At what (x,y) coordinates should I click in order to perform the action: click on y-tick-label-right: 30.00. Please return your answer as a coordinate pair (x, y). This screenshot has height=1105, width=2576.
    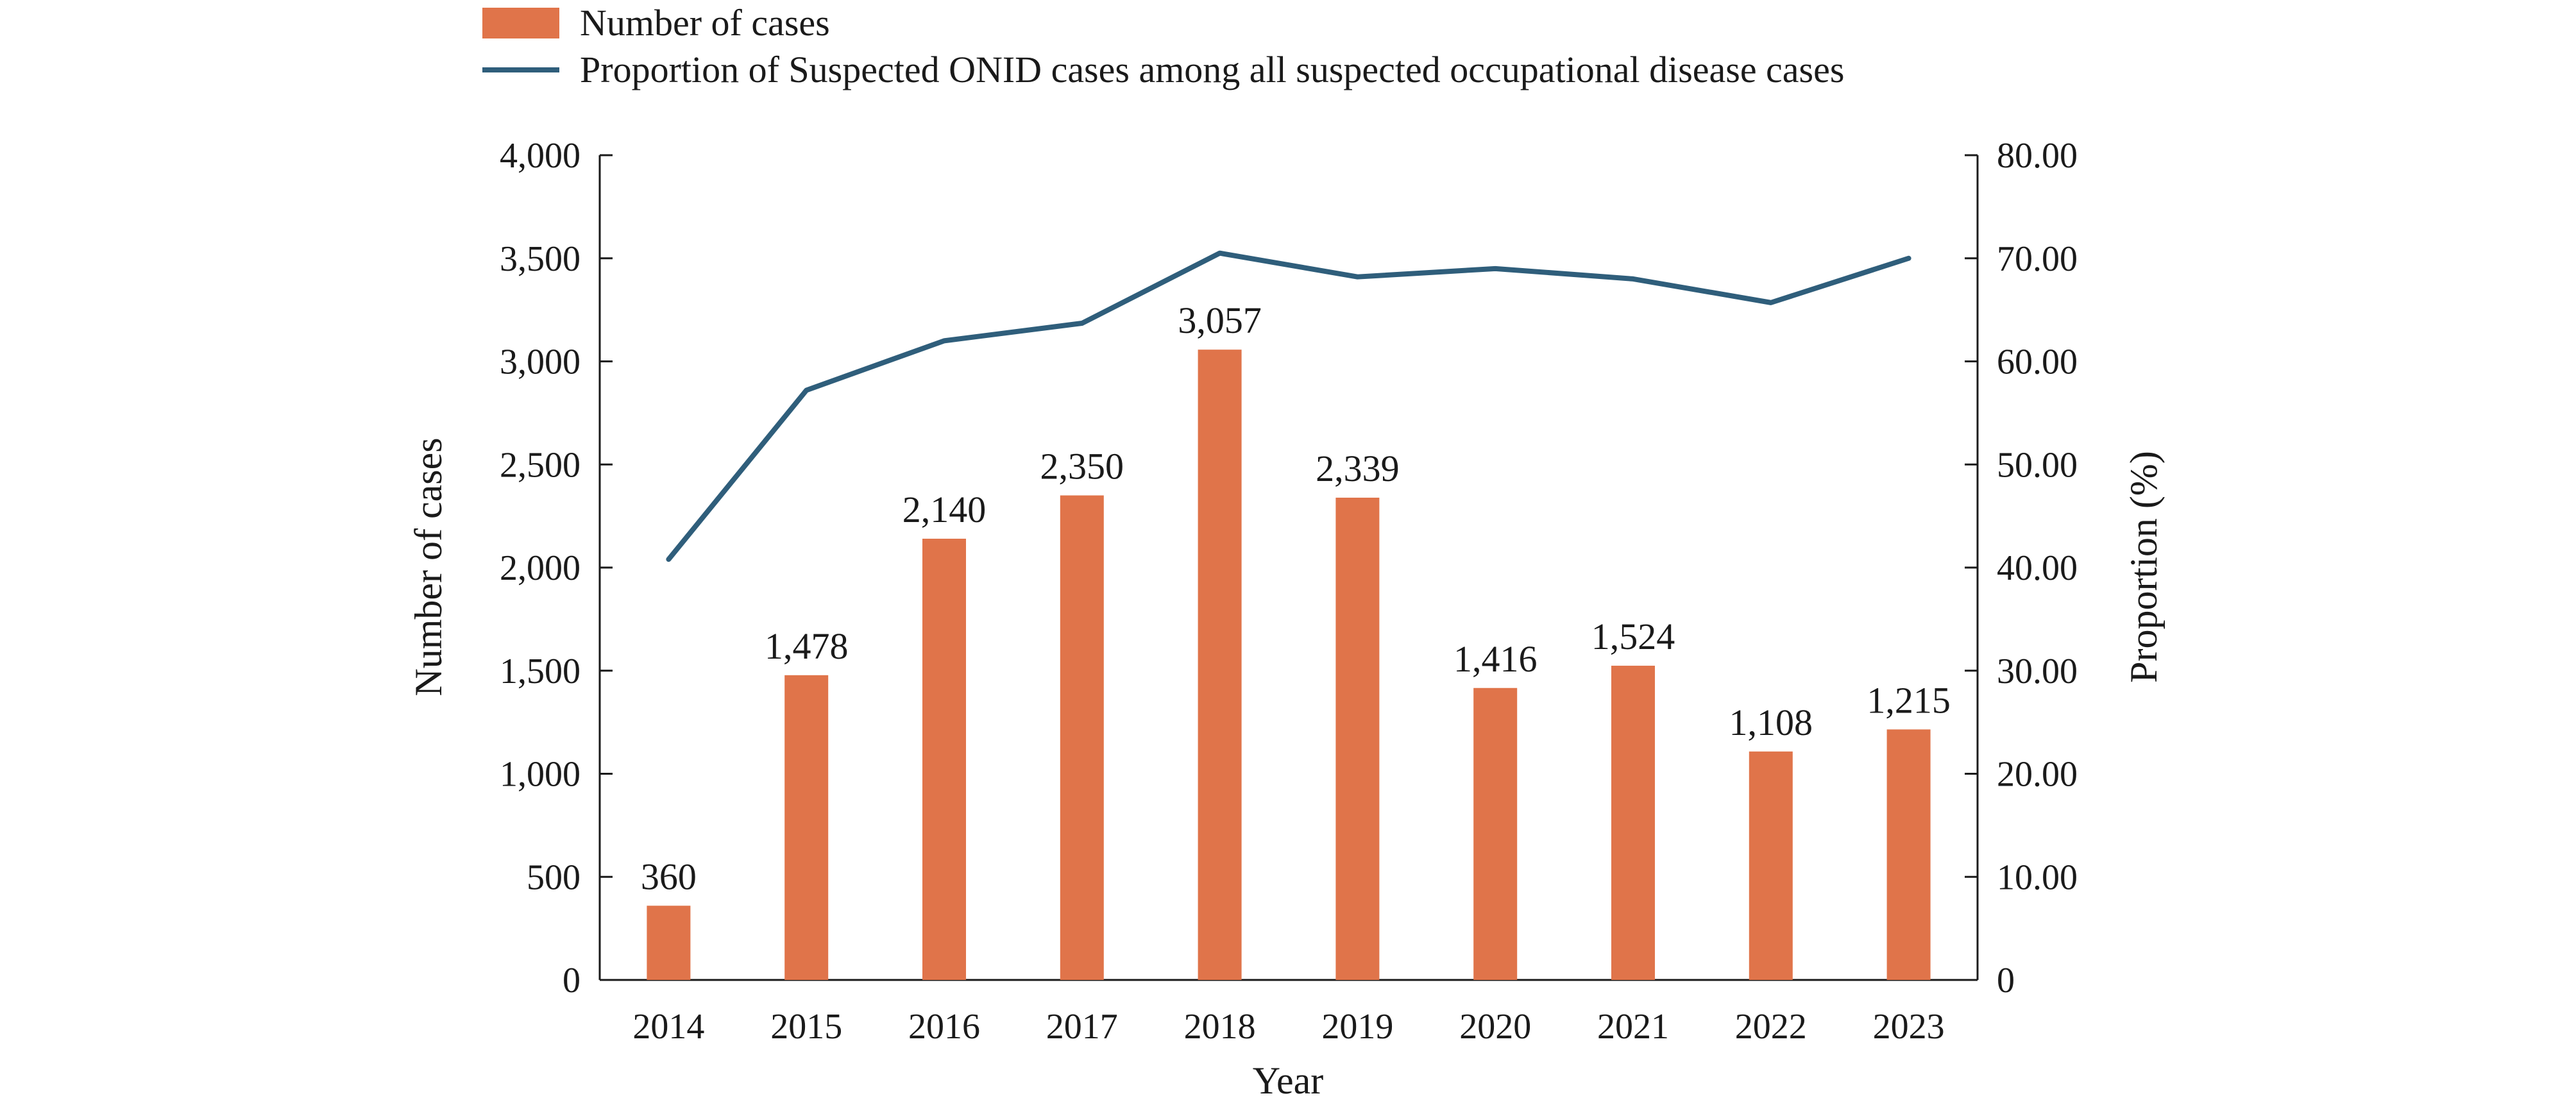
    Looking at the image, I should click on (2037, 671).